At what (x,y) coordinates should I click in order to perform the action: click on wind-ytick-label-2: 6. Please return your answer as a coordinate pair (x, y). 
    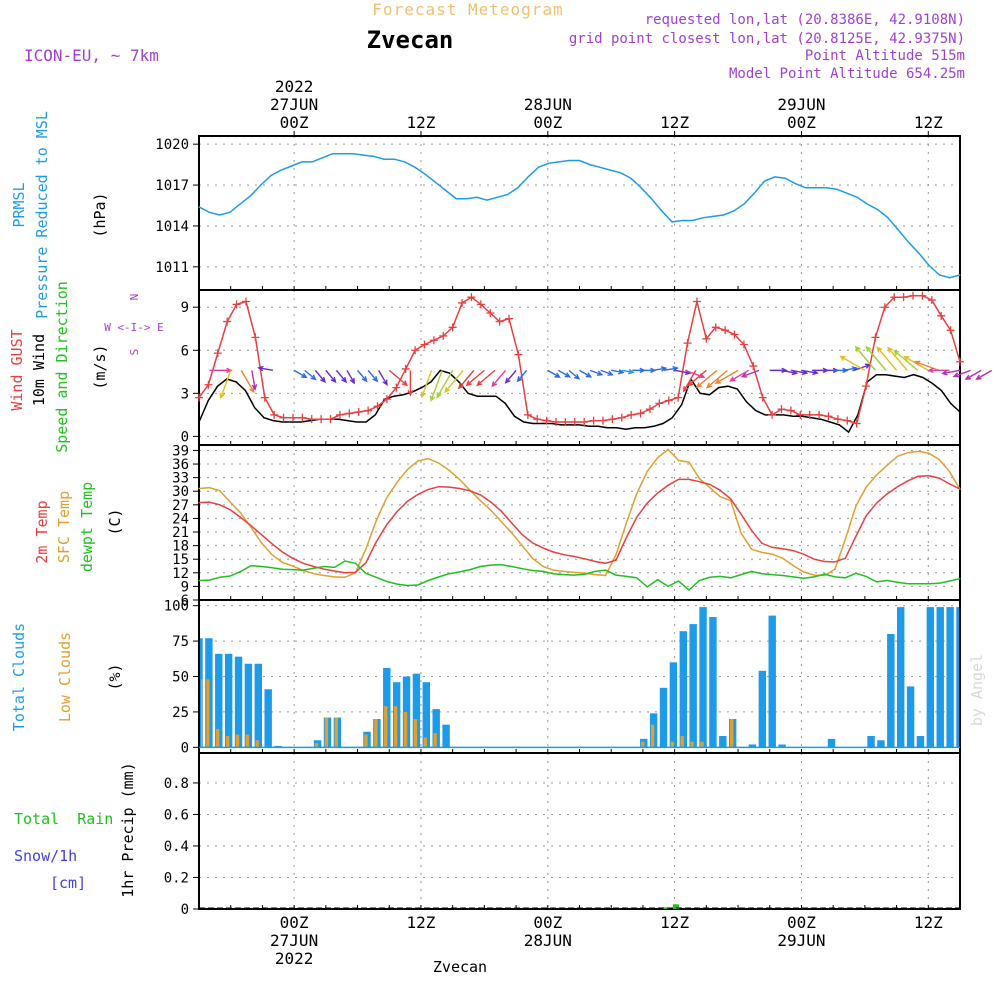
    Looking at the image, I should click on (185, 351).